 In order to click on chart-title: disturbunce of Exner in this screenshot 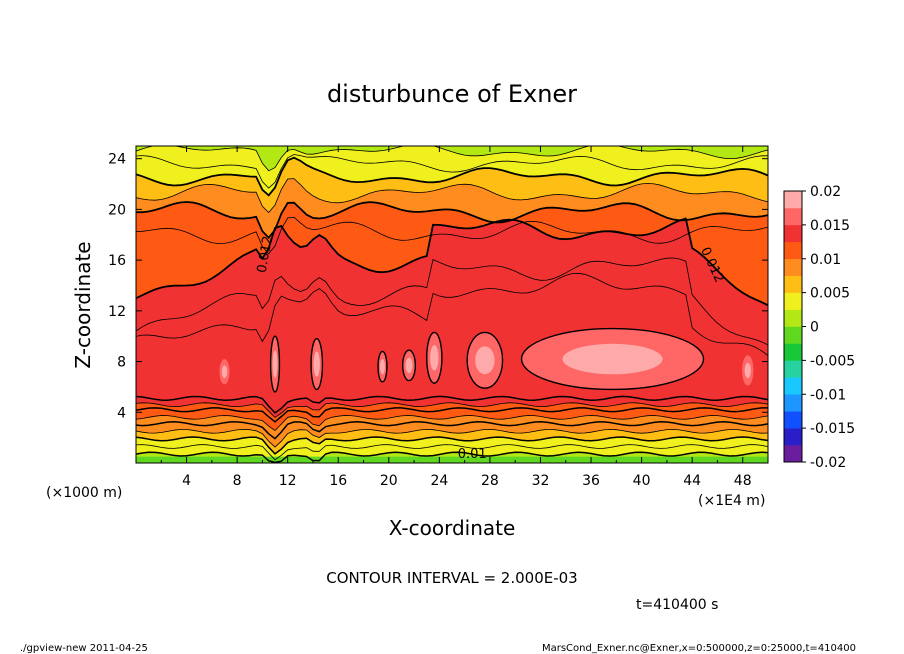, I will do `click(452, 94)`.